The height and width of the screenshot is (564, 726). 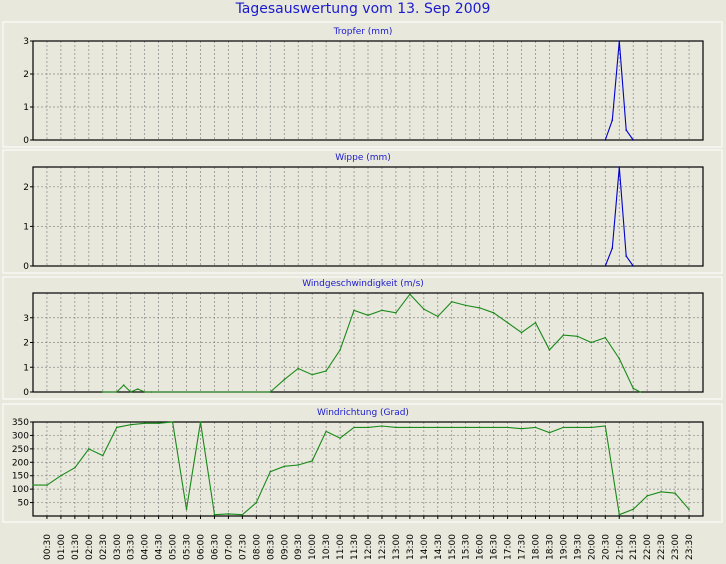 I want to click on xtick-label: 13:30, so click(x=411, y=547).